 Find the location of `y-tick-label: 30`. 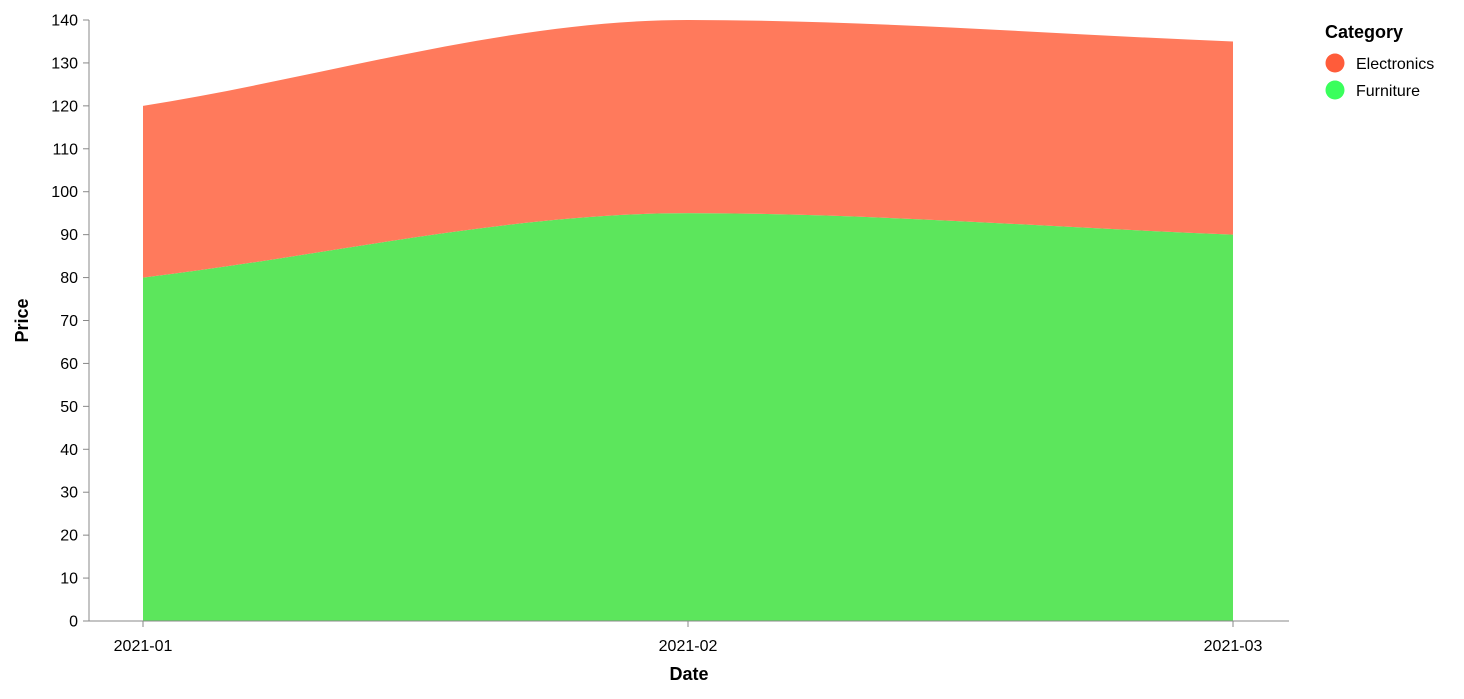

y-tick-label: 30 is located at coordinates (69, 493).